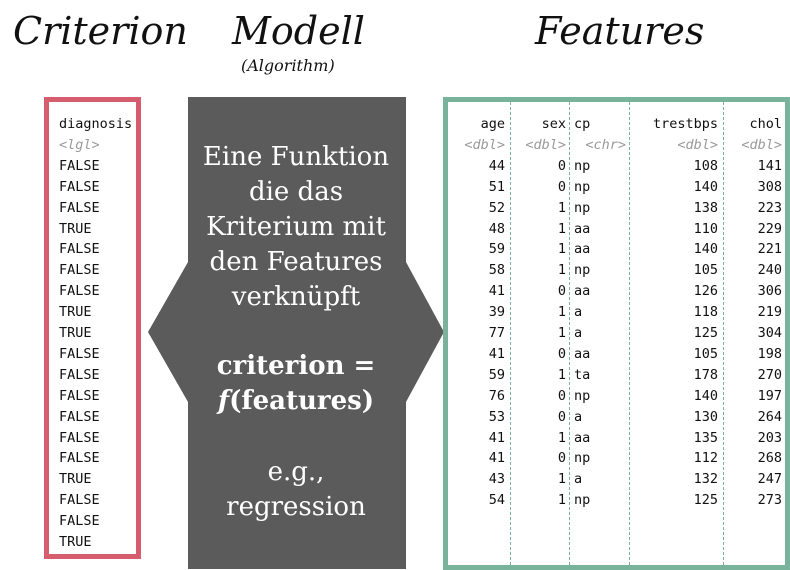 This screenshot has width=790, height=570. Describe the element at coordinates (496, 500) in the screenshot. I see `features-cell: 54` at that location.